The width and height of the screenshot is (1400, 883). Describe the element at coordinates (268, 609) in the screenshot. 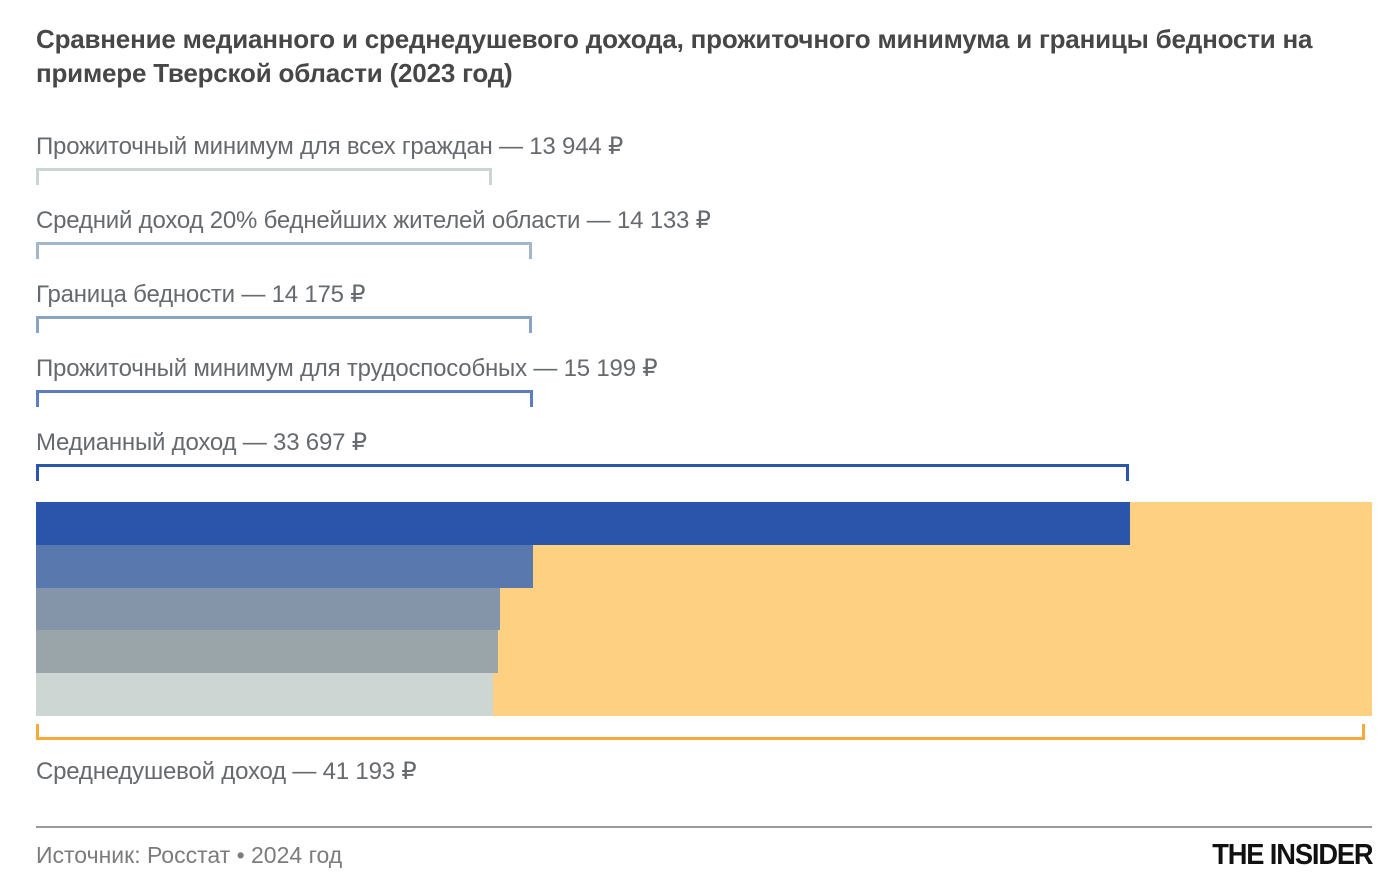

I see `bar-poverty-line` at that location.